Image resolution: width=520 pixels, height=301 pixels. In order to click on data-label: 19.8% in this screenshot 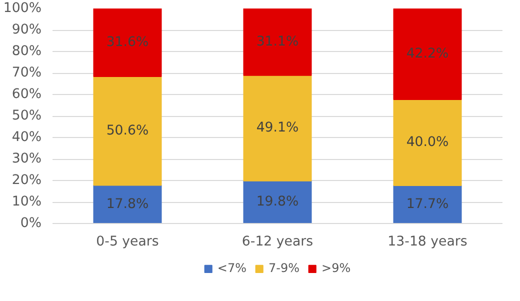, I will do `click(277, 202)`.